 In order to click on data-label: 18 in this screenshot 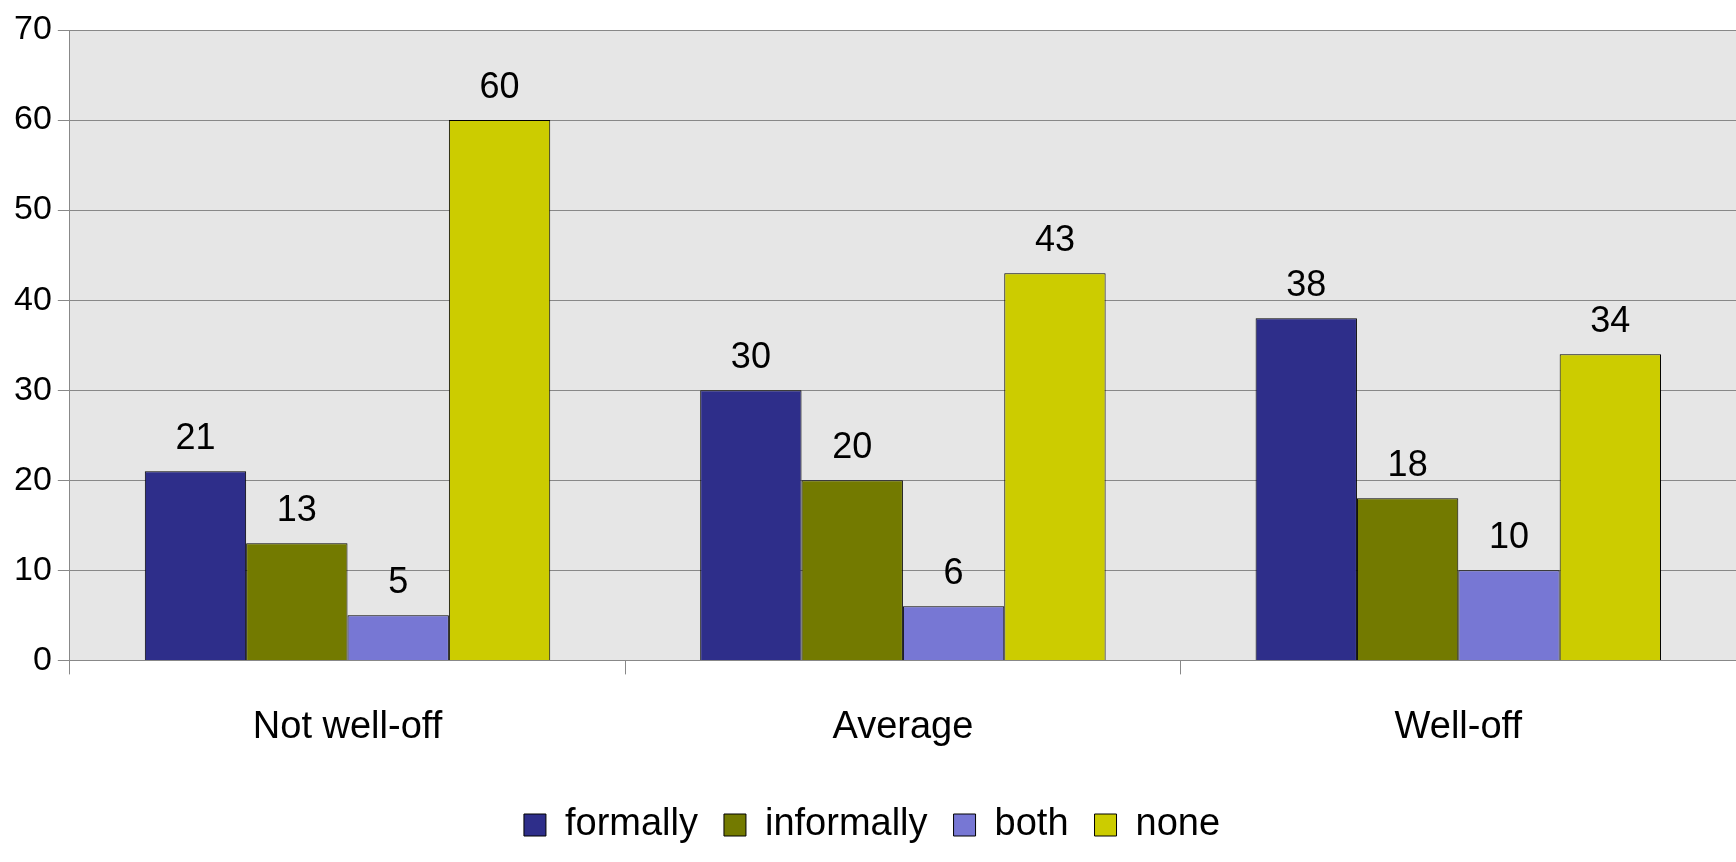, I will do `click(1407, 464)`.